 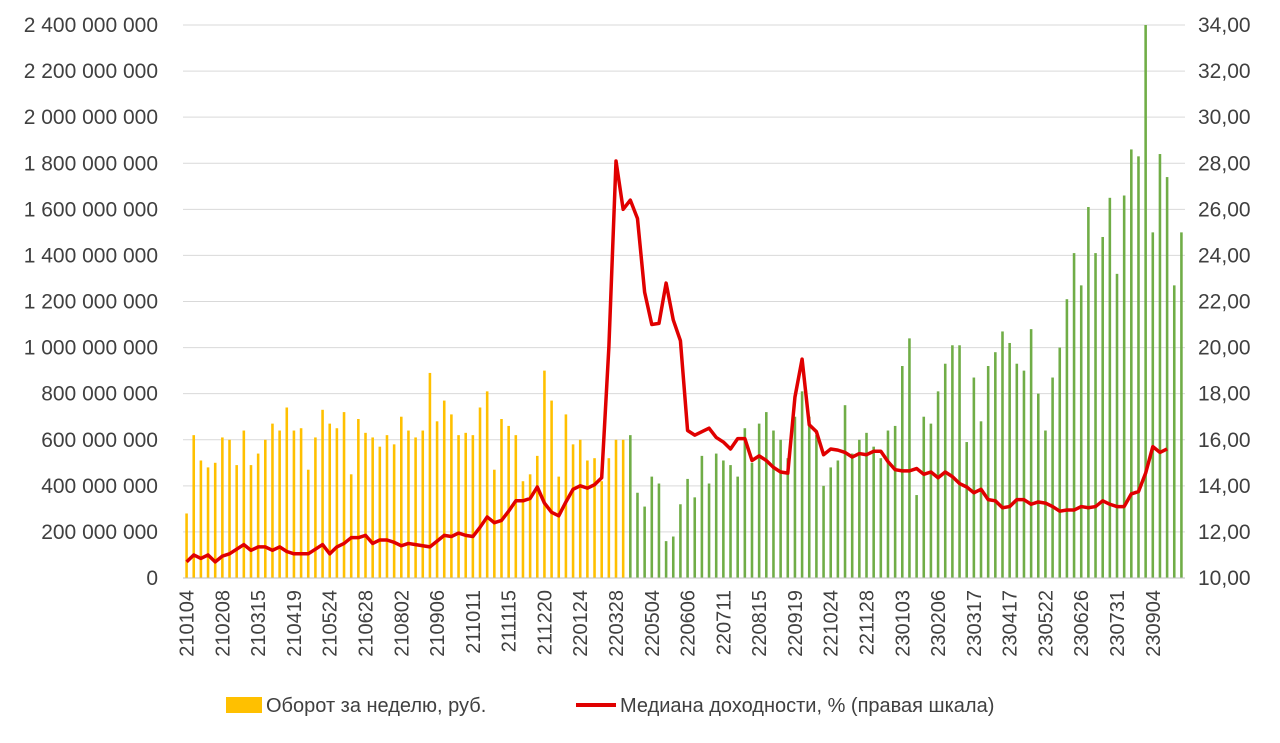 I want to click on x-tick-label: 211220, so click(x=545, y=622).